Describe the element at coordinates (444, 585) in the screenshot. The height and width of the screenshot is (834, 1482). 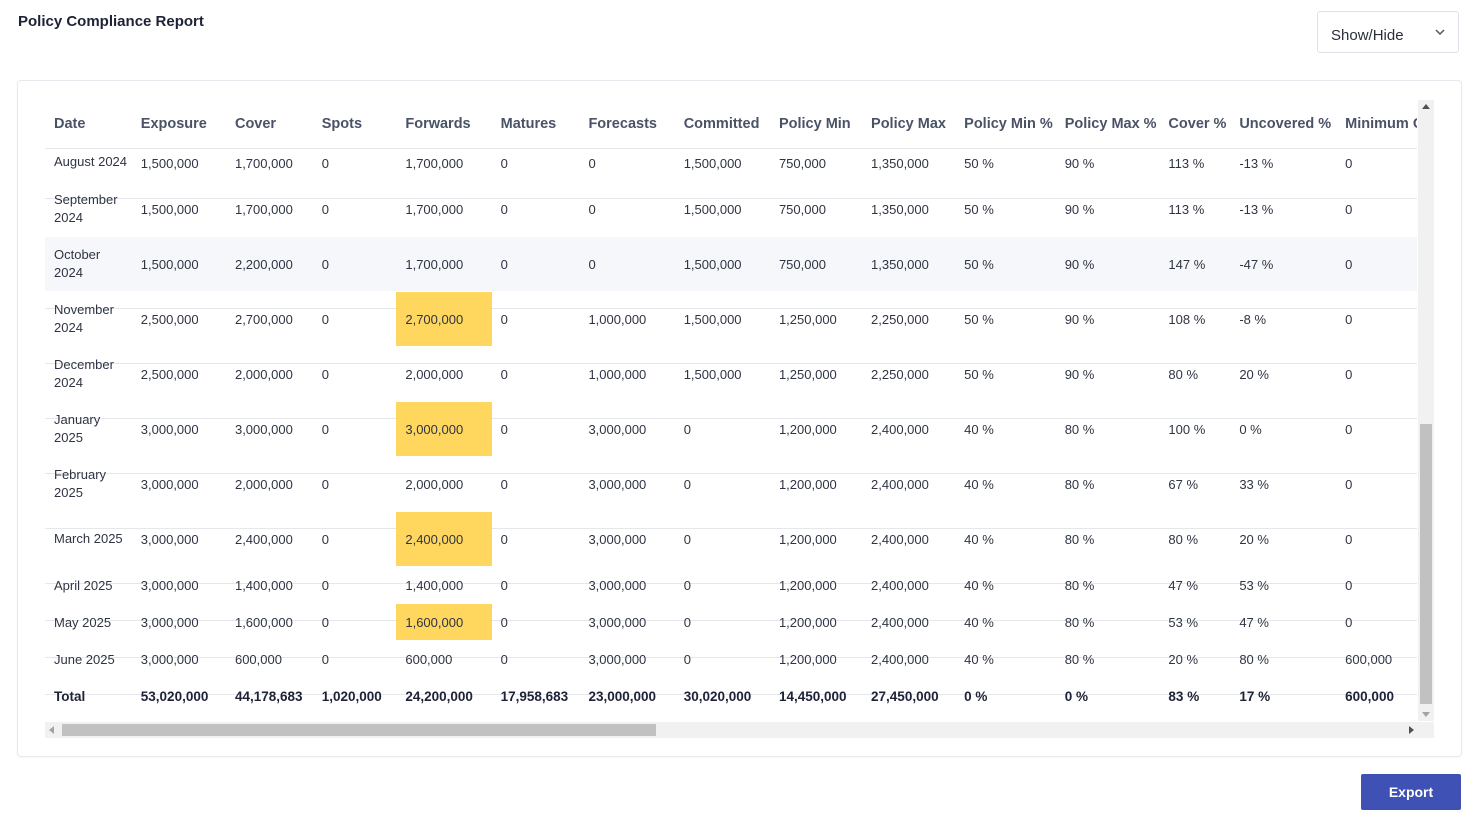
I see `cell-forwards: 1,400,000` at that location.